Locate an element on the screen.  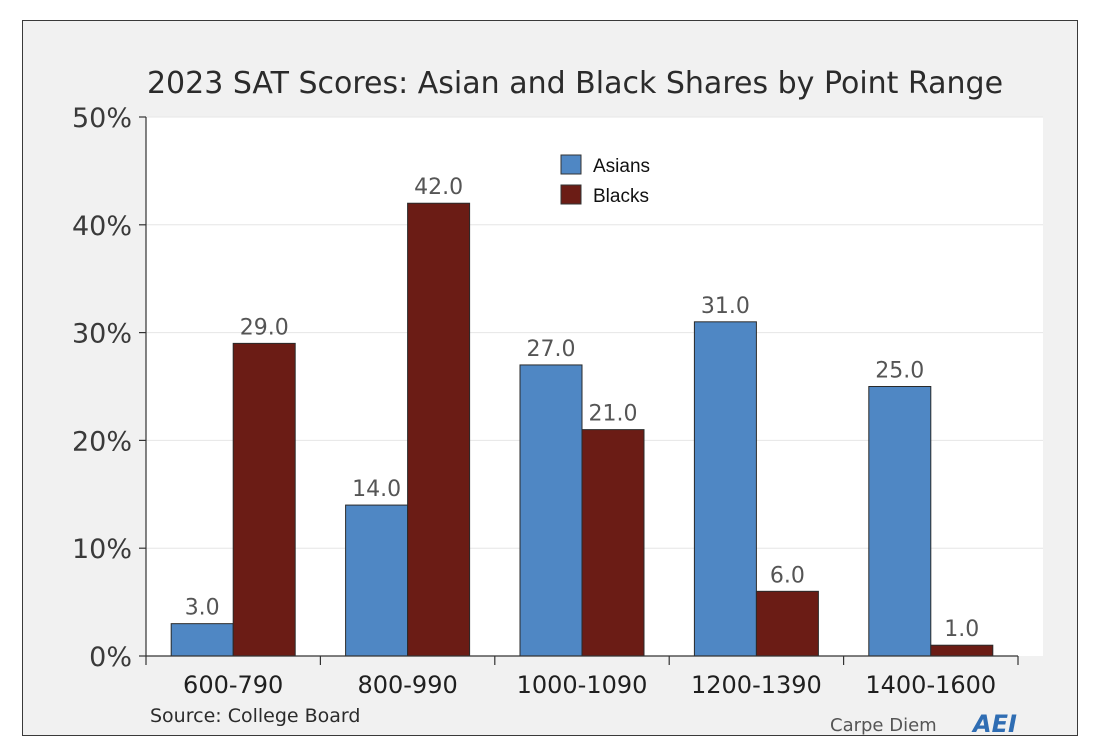
data-label-blacks: 1.0 is located at coordinates (961, 629).